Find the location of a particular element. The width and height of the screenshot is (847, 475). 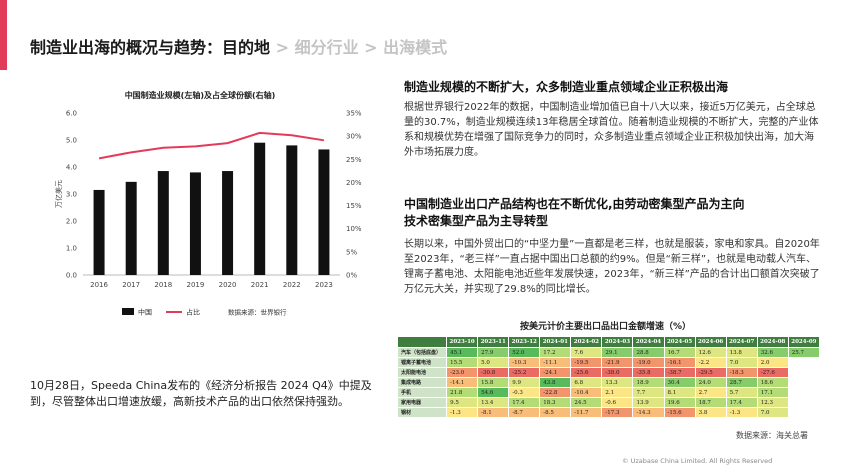

table-cell: 17.4 is located at coordinates (741, 402).